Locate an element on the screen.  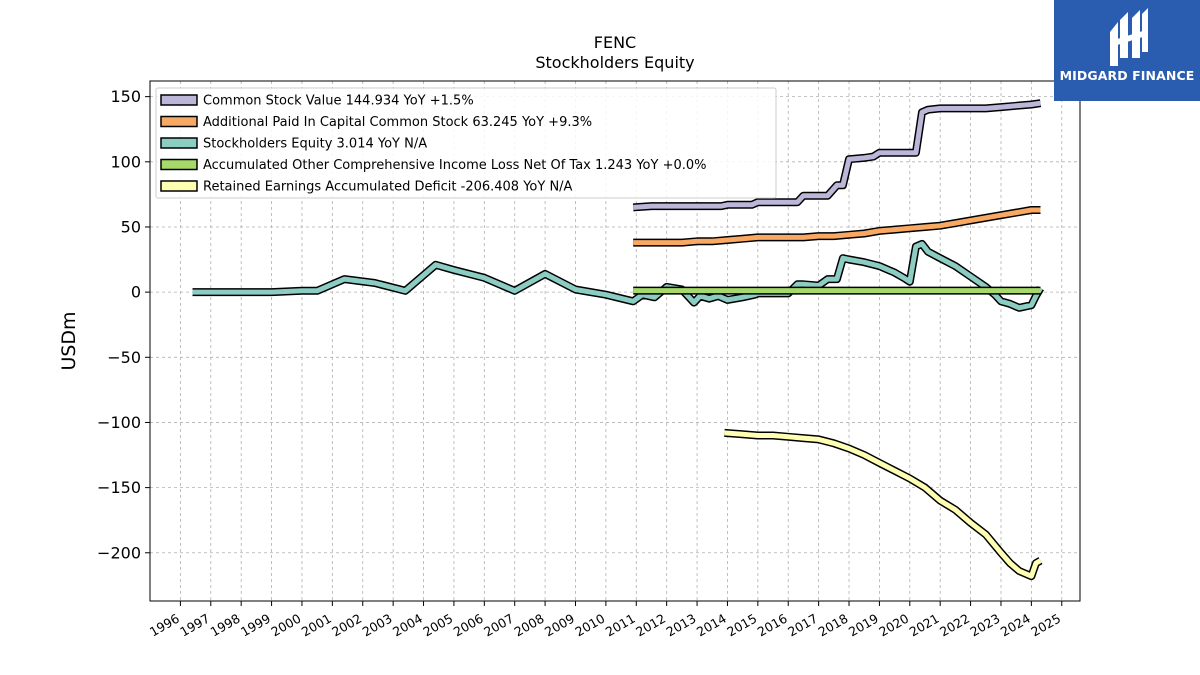
y-tick-label: −50 is located at coordinates (124, 357).